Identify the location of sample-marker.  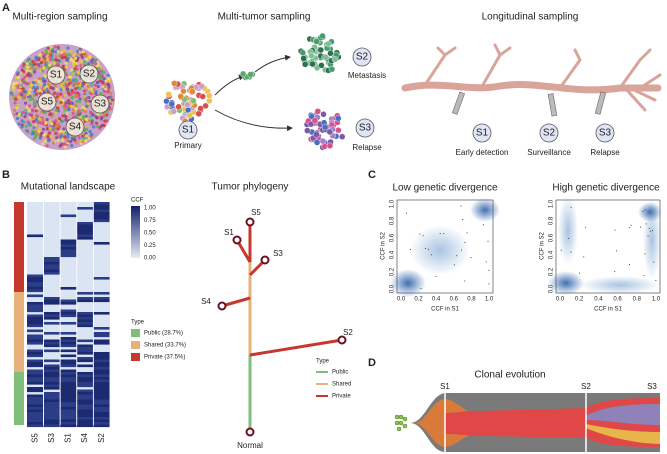
(56, 75).